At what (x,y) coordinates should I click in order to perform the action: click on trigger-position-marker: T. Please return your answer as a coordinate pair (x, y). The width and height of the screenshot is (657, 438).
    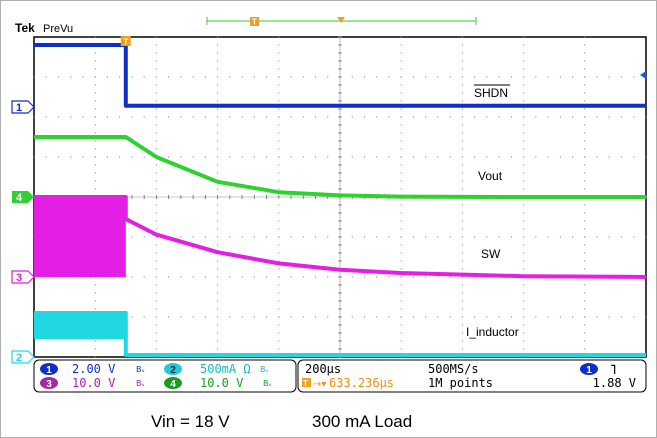
    Looking at the image, I should click on (125, 41).